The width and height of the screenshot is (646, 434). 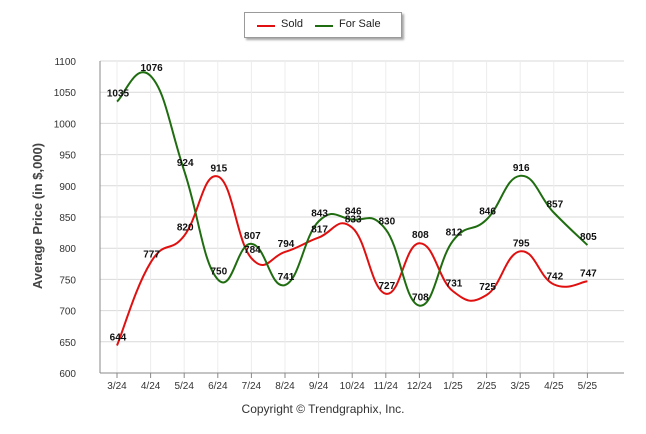 I want to click on x-tick-label: 5/25, so click(x=588, y=386).